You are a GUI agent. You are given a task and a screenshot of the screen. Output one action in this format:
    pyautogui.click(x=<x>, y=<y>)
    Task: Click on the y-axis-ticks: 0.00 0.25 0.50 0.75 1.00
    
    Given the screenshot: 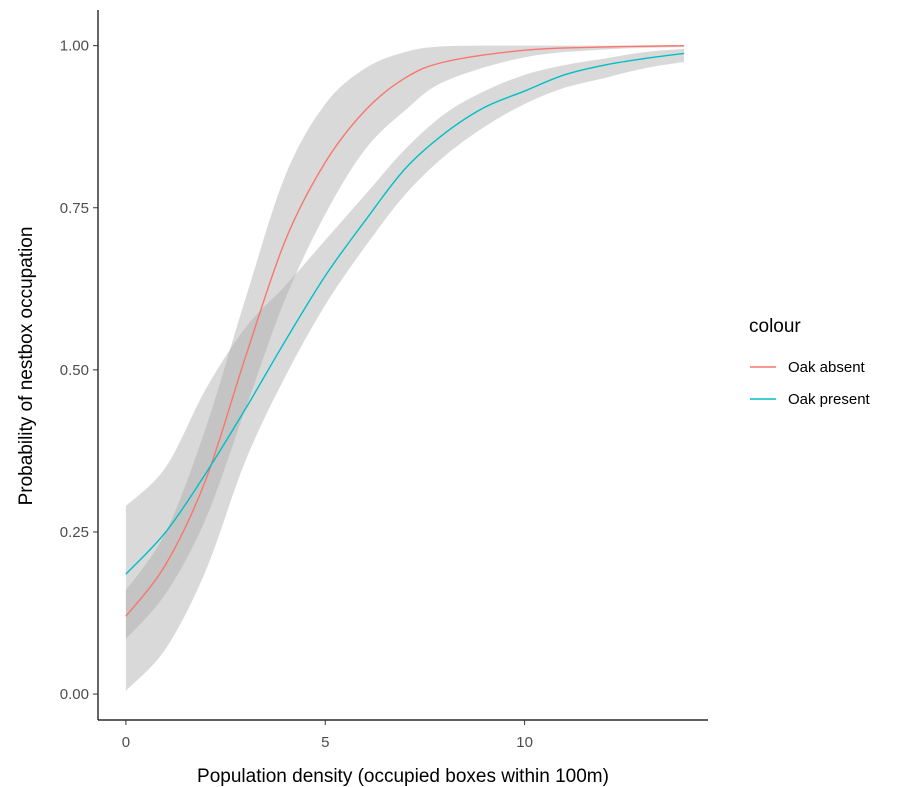 What is the action you would take?
    pyautogui.click(x=79, y=370)
    